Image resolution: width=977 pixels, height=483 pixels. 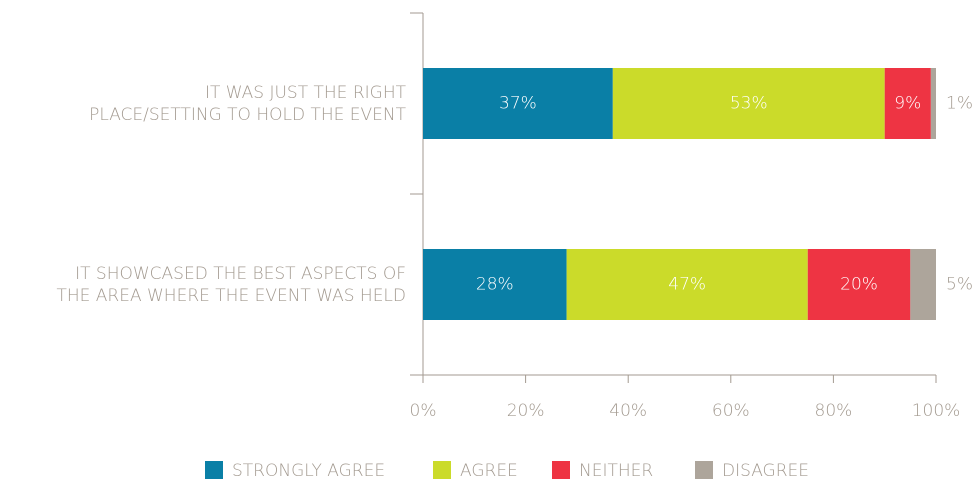 What do you see at coordinates (423, 411) in the screenshot?
I see `x-tick-label: 0%` at bounding box center [423, 411].